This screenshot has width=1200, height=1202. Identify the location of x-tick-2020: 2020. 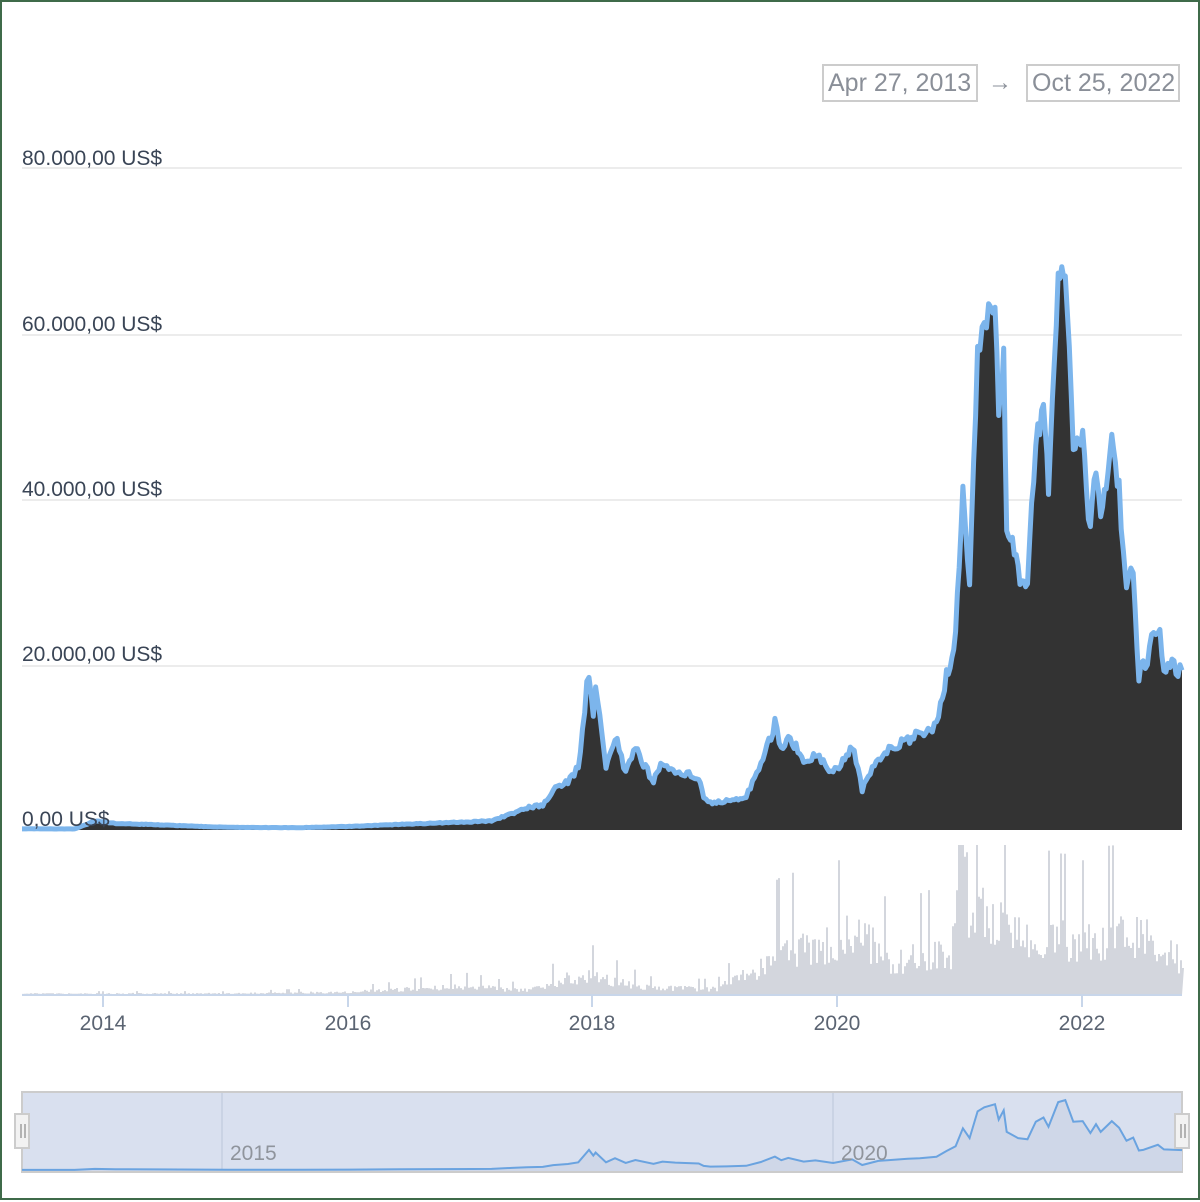
(837, 1023).